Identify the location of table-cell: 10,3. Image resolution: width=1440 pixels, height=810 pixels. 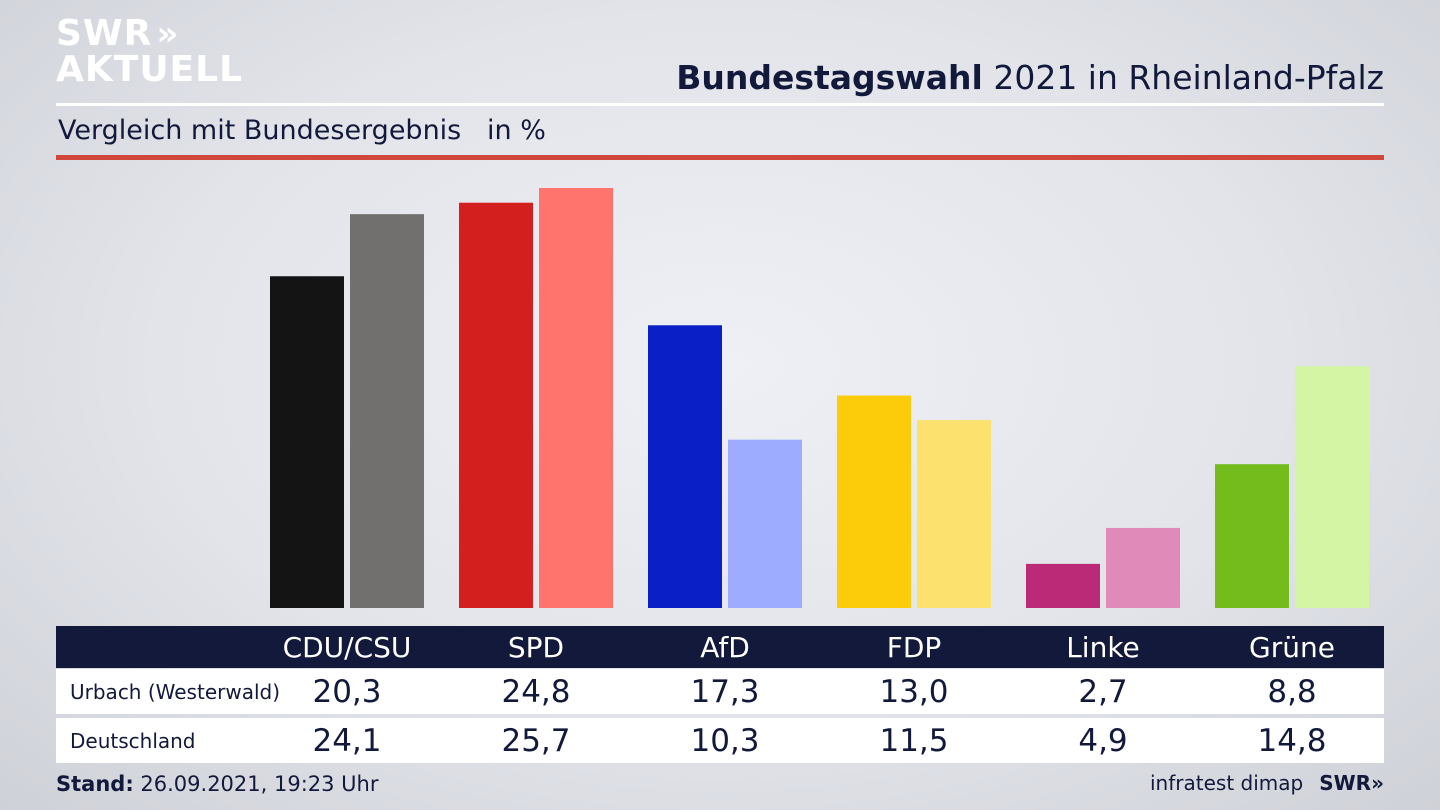
(725, 740).